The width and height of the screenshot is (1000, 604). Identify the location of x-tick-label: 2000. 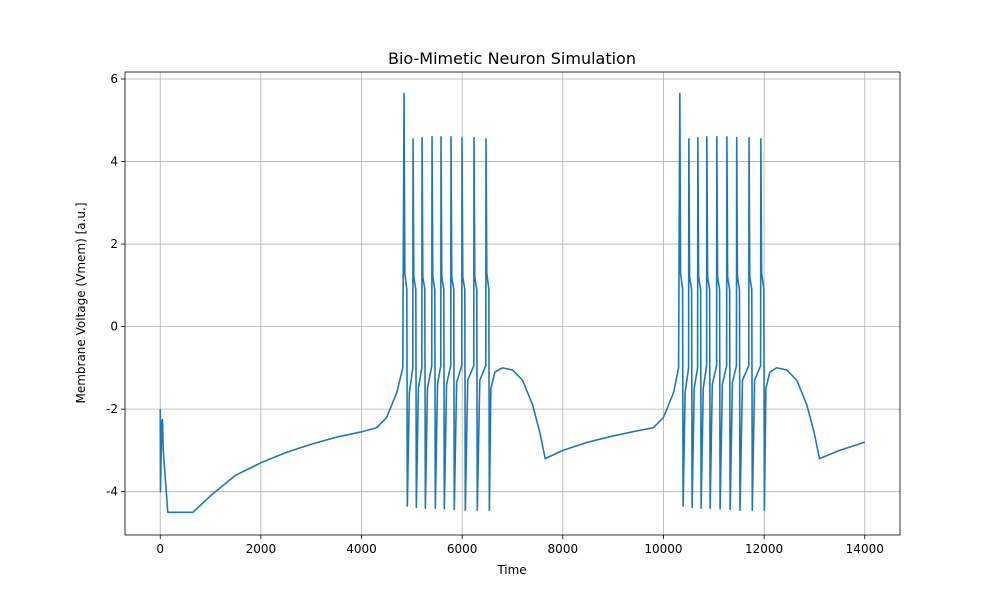
(261, 549).